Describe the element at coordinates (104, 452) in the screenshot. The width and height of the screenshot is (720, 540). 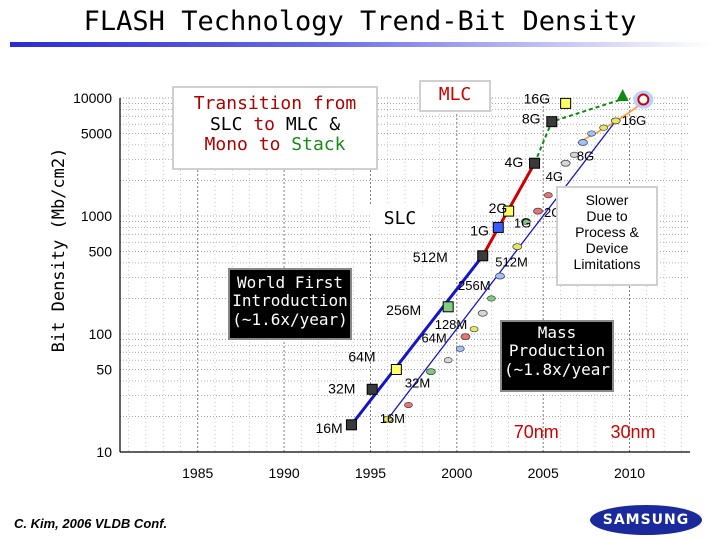
I see `y-tick-label: 10` at that location.